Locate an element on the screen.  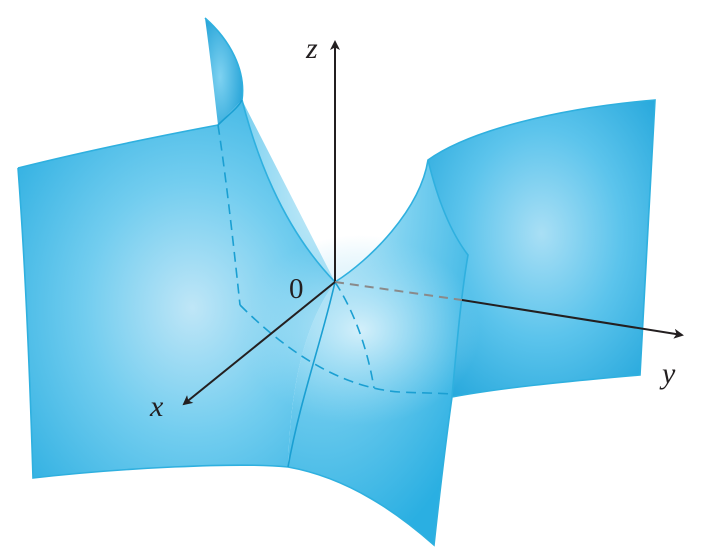
trace-curve-hidden-bottom is located at coordinates (346, 349).